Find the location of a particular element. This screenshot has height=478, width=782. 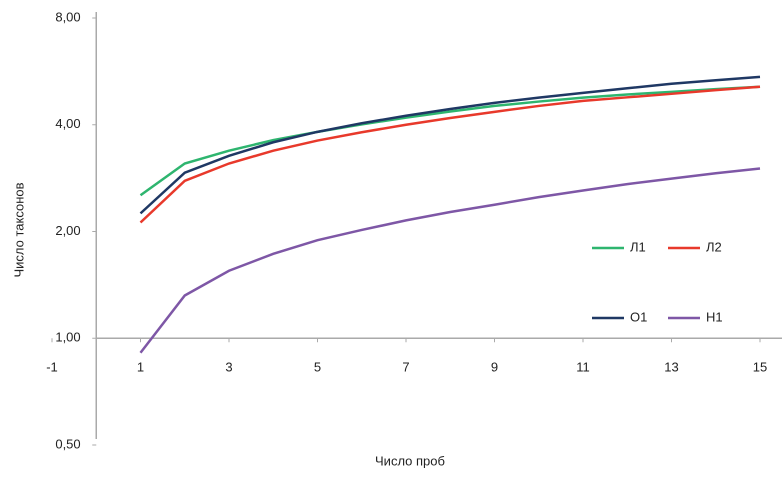

y-tick-label: 8,00 is located at coordinates (67, 16).